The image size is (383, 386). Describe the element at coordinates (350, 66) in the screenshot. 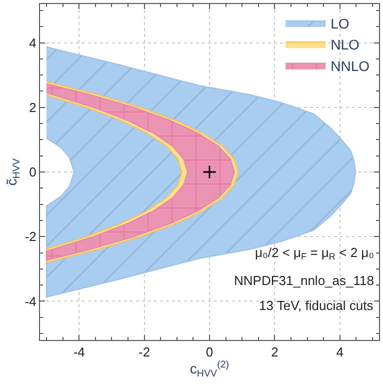

I see `legend-label: NNLO` at that location.